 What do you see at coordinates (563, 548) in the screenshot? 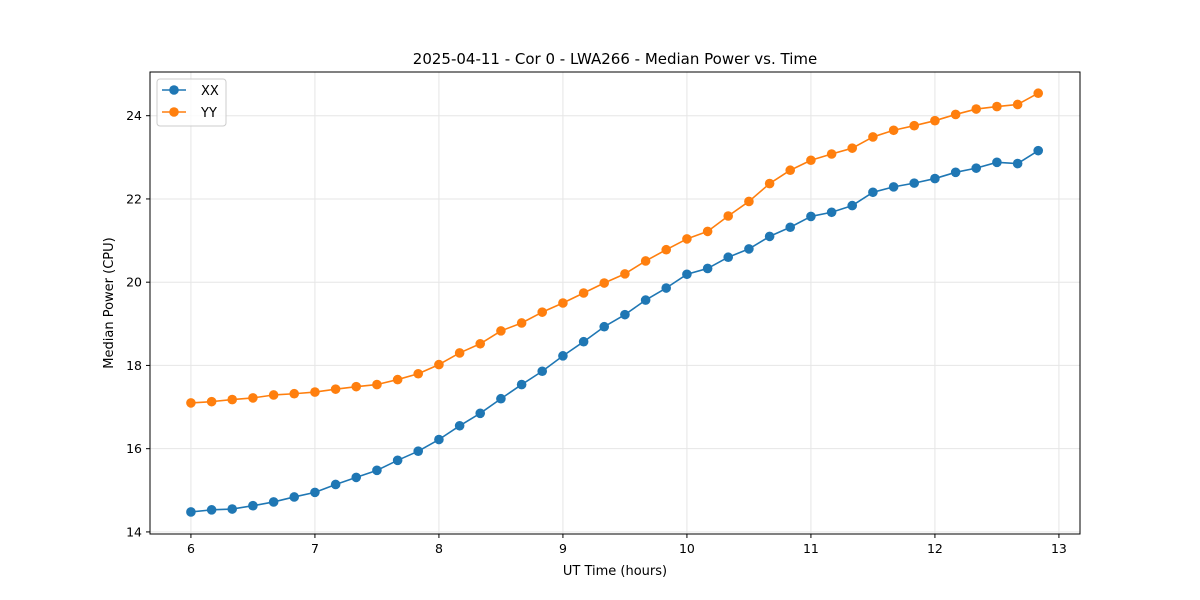
I see `x-tick-label: 9` at bounding box center [563, 548].